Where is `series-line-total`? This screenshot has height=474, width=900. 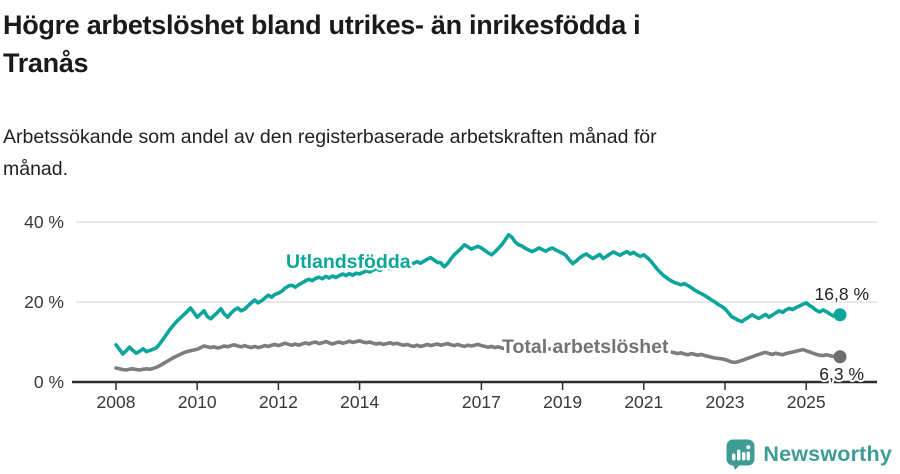 series-line-total is located at coordinates (478, 355).